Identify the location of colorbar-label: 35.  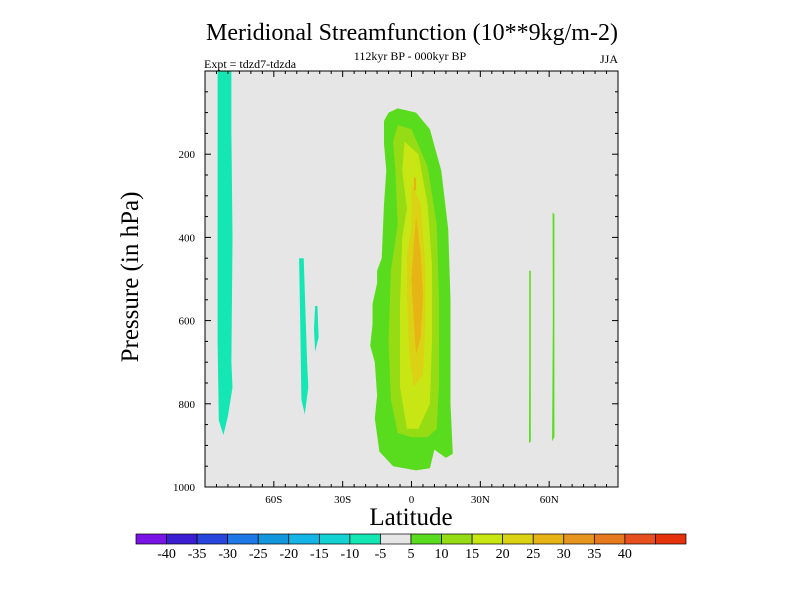
(594, 554).